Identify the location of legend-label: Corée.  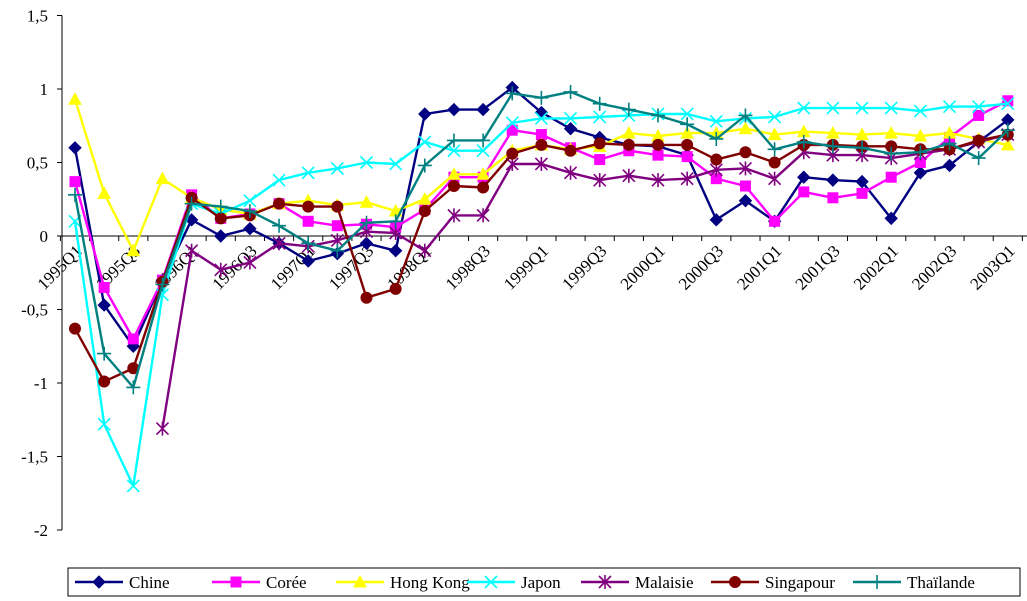
(286, 582).